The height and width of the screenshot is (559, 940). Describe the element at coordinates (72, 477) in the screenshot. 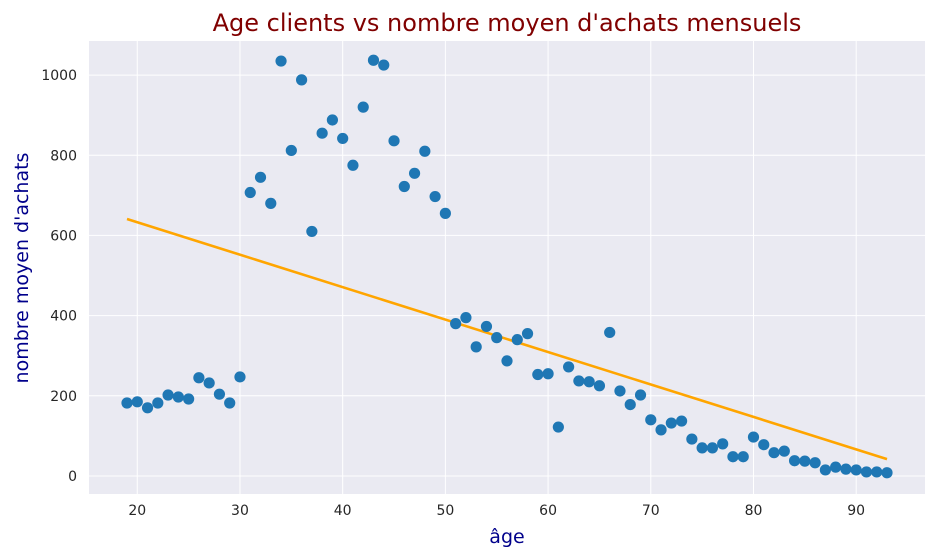

I see `y-tick-label: 0` at that location.